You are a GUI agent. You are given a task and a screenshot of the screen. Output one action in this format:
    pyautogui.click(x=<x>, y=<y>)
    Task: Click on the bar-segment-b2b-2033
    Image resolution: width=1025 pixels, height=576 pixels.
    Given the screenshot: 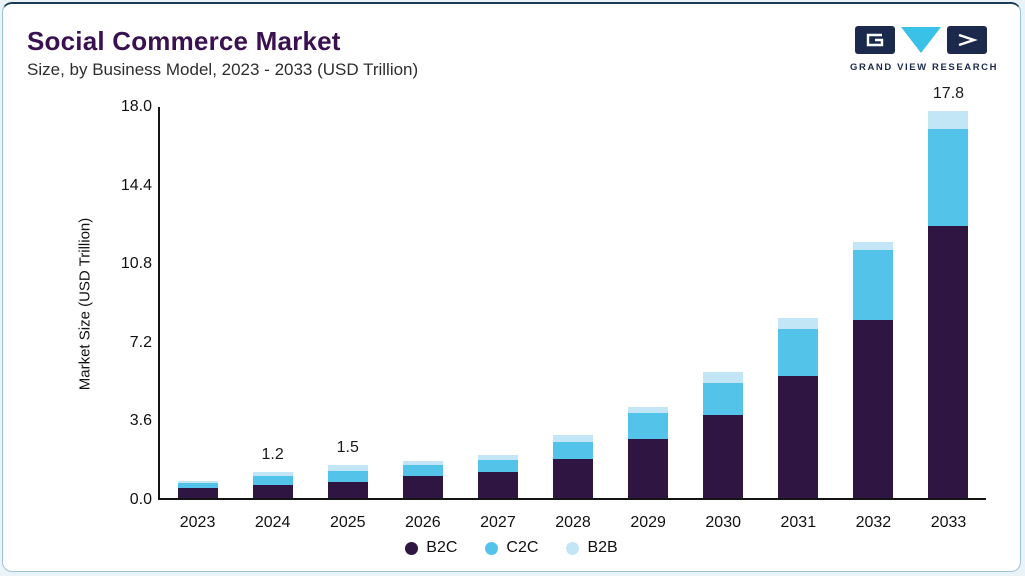 What is the action you would take?
    pyautogui.click(x=948, y=120)
    